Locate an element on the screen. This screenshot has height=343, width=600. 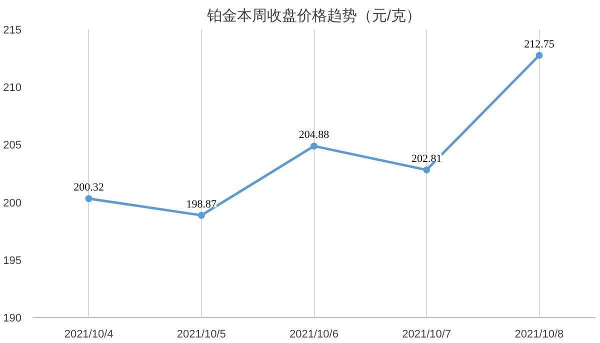
y-tick-label: 195 is located at coordinates (12, 260).